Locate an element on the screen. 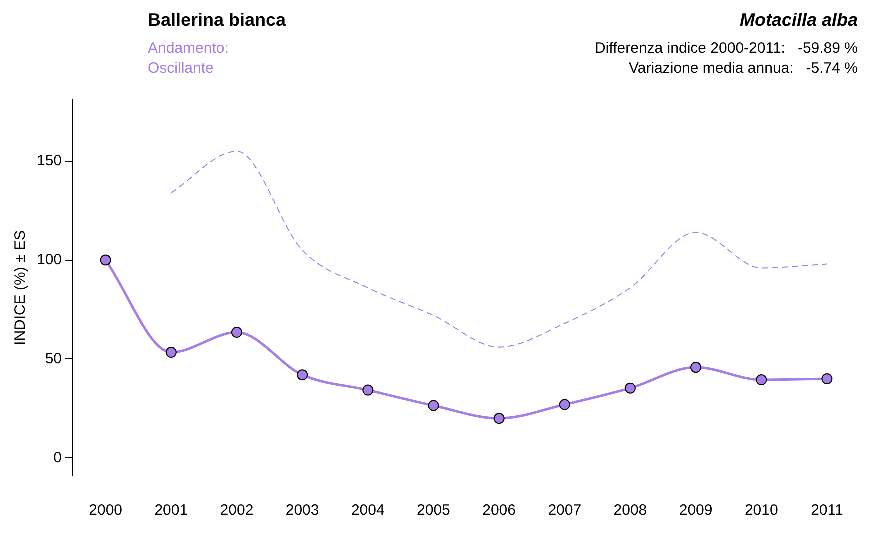 This screenshot has height=549, width=878. y-tick-label: 0 is located at coordinates (58, 457).